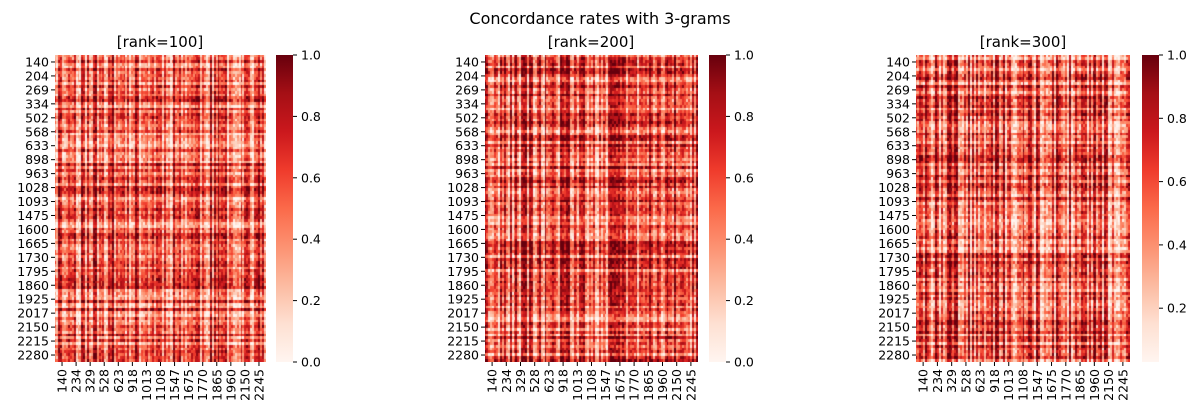  What do you see at coordinates (463, 285) in the screenshot?
I see `y-tick-label: 1860` at bounding box center [463, 285].